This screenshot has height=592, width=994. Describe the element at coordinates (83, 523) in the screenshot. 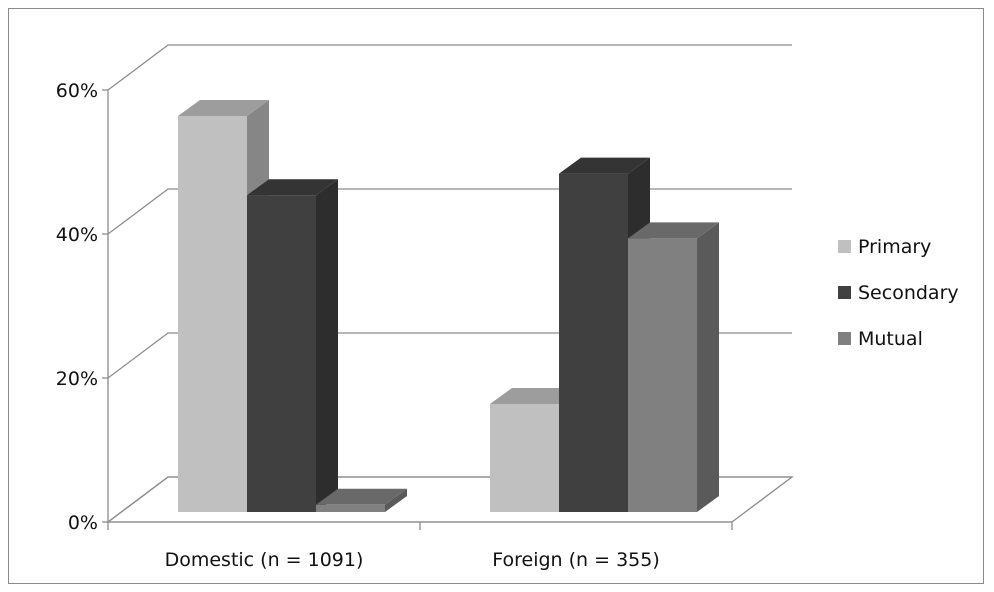

I see `y-tick-label: 0%` at that location.